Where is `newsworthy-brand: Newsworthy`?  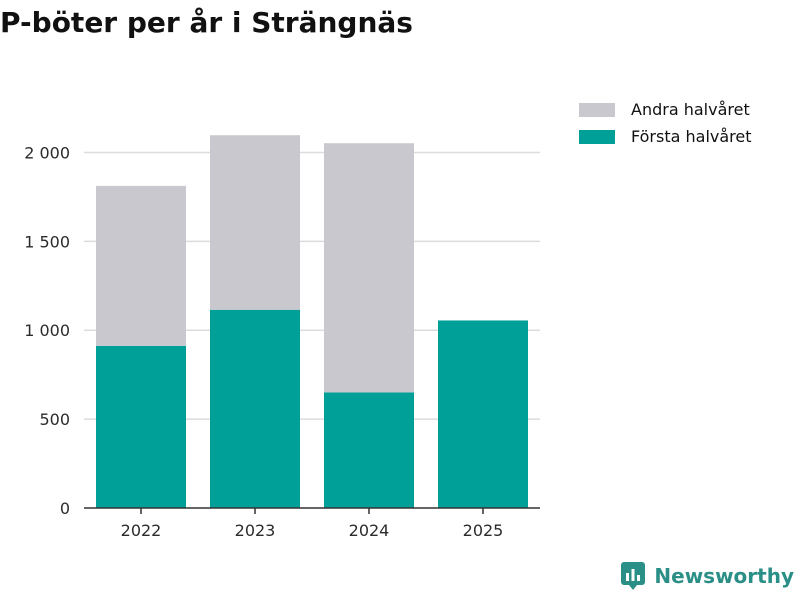
newsworthy-brand: Newsworthy is located at coordinates (707, 576).